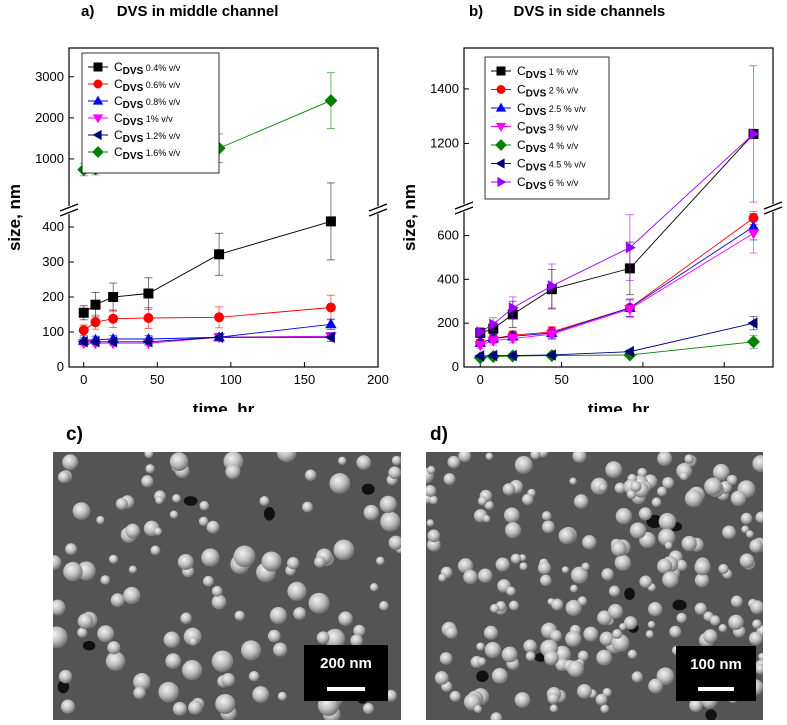 The image size is (787, 725). Describe the element at coordinates (548, 72) in the screenshot. I see `legend-label: CDVS 1 % v/v` at that location.